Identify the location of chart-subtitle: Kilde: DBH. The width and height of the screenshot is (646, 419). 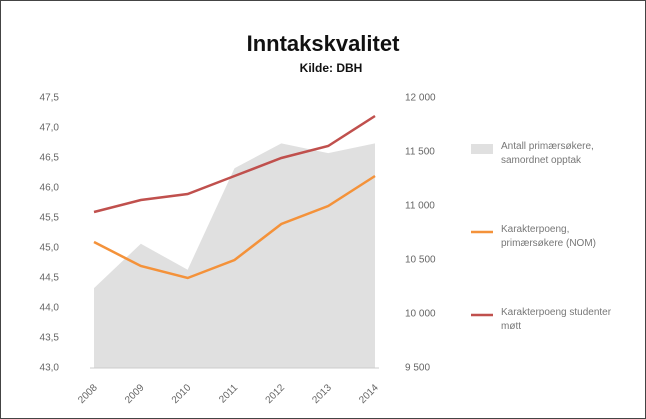
(331, 68).